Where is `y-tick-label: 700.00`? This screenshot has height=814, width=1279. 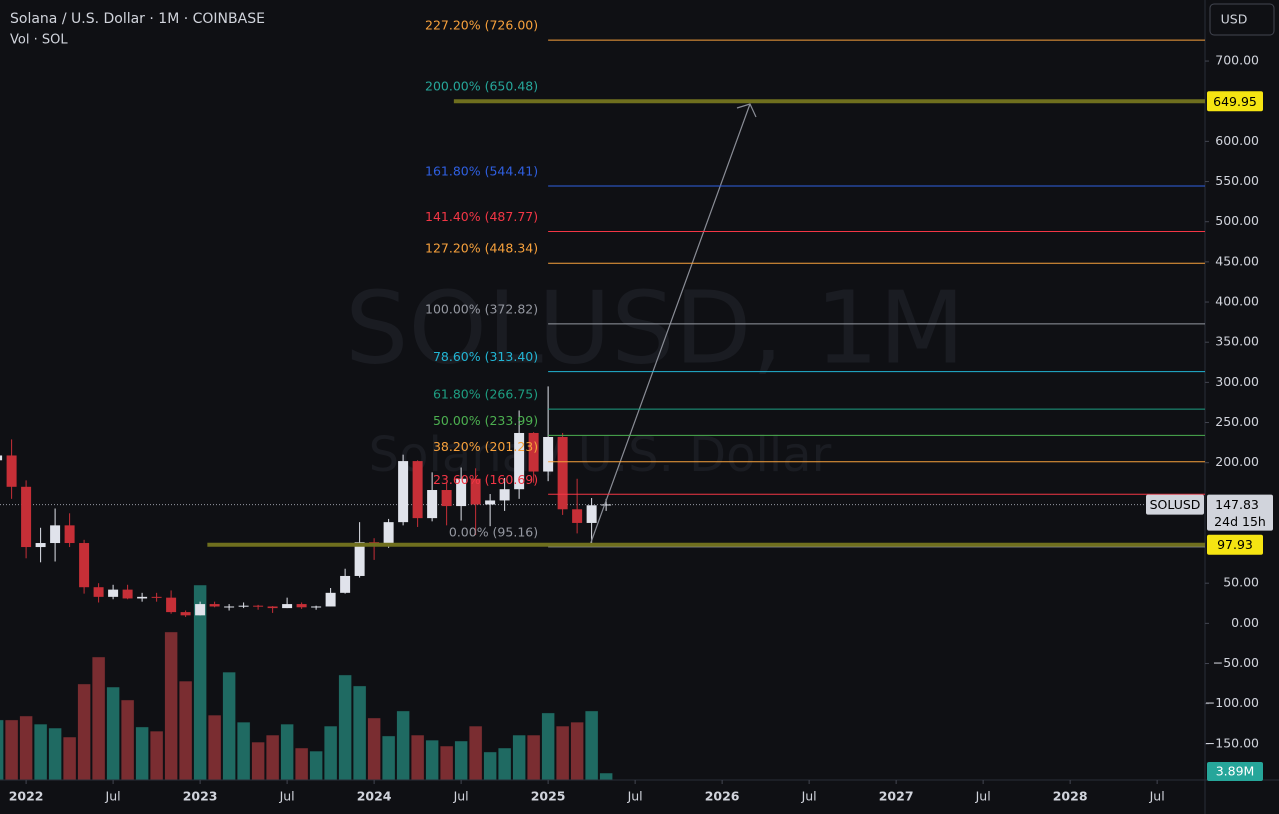
y-tick-label: 700.00 is located at coordinates (1237, 60).